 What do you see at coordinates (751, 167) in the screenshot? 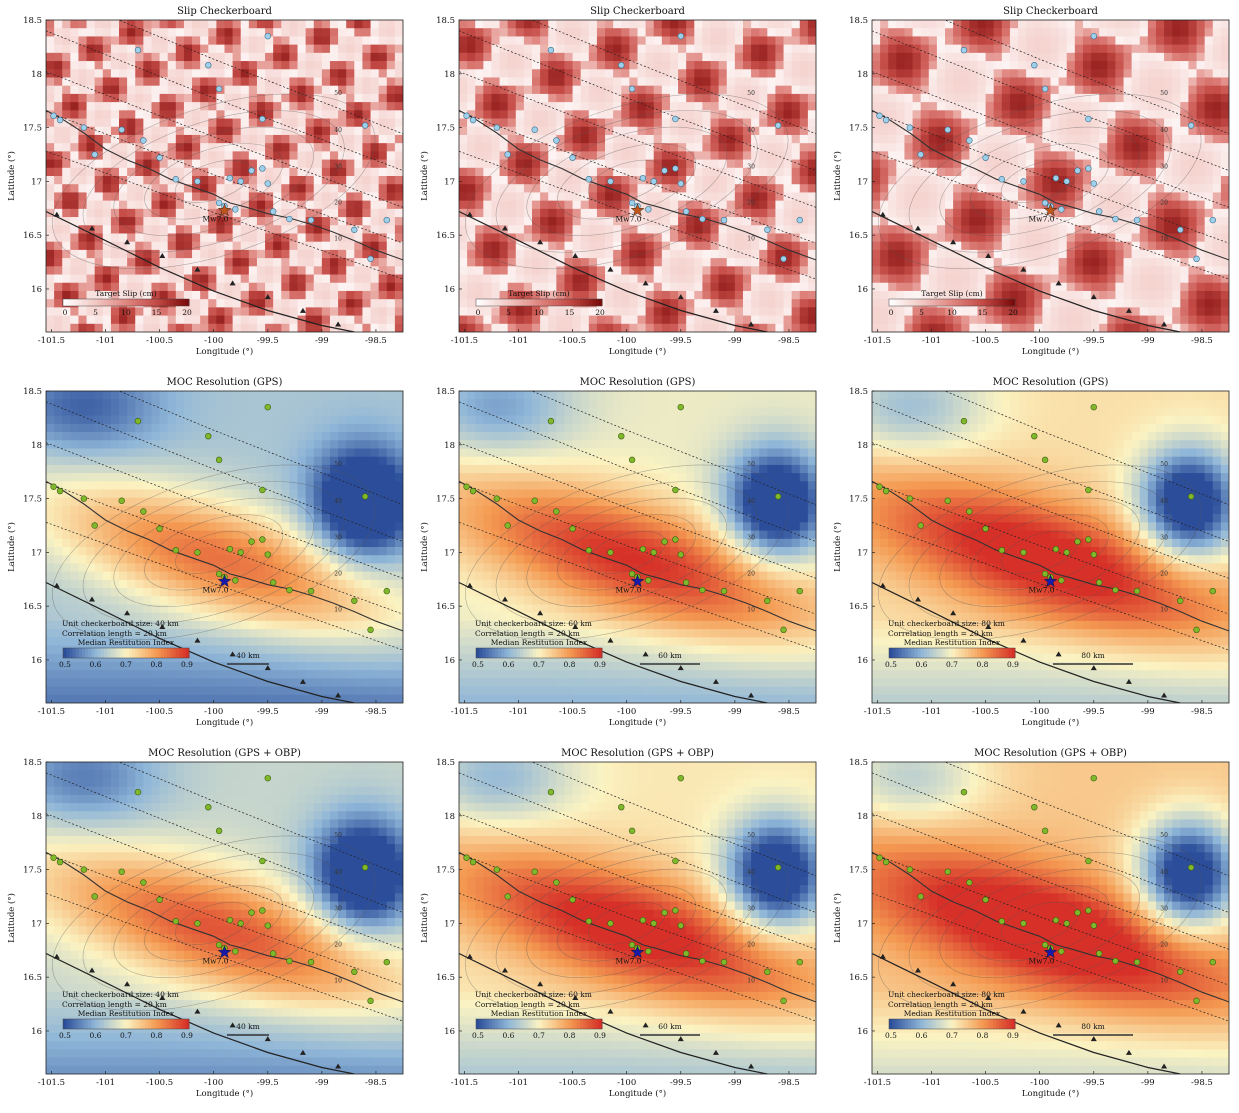
I see `depth-contour-label: 30` at bounding box center [751, 167].